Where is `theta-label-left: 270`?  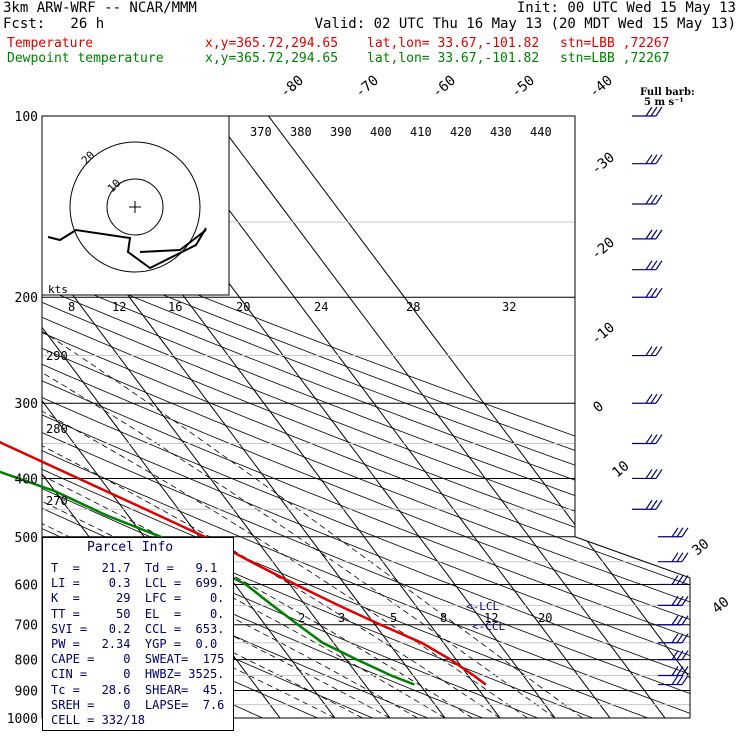 theta-label-left: 270 is located at coordinates (57, 501).